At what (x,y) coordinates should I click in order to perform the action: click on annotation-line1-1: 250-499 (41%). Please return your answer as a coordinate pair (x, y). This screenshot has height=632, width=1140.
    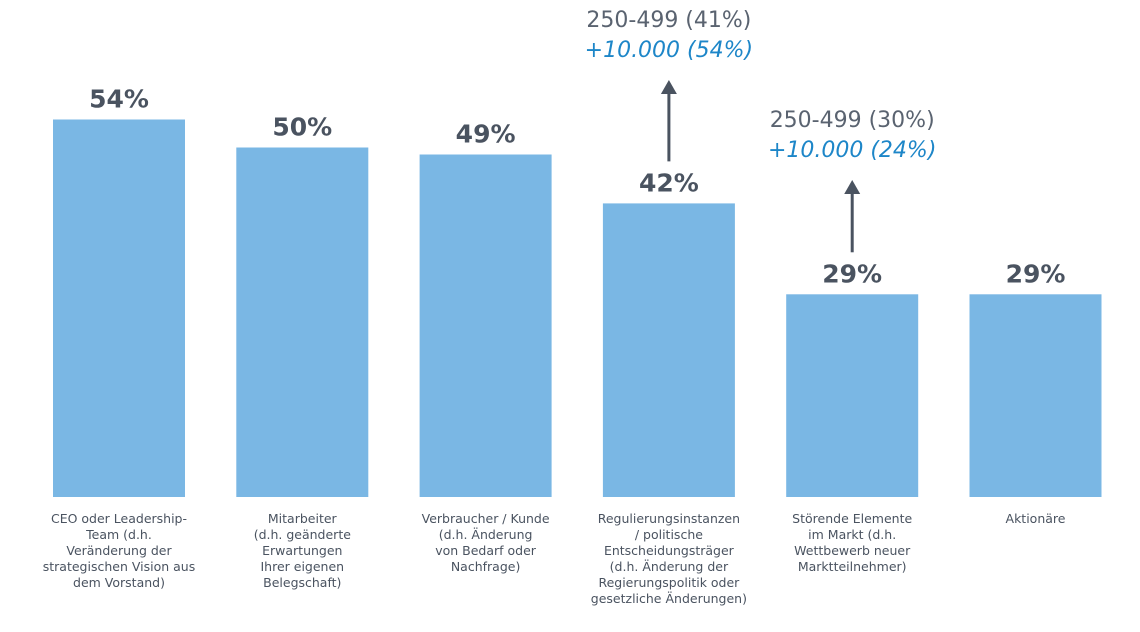
    Looking at the image, I should click on (669, 20).